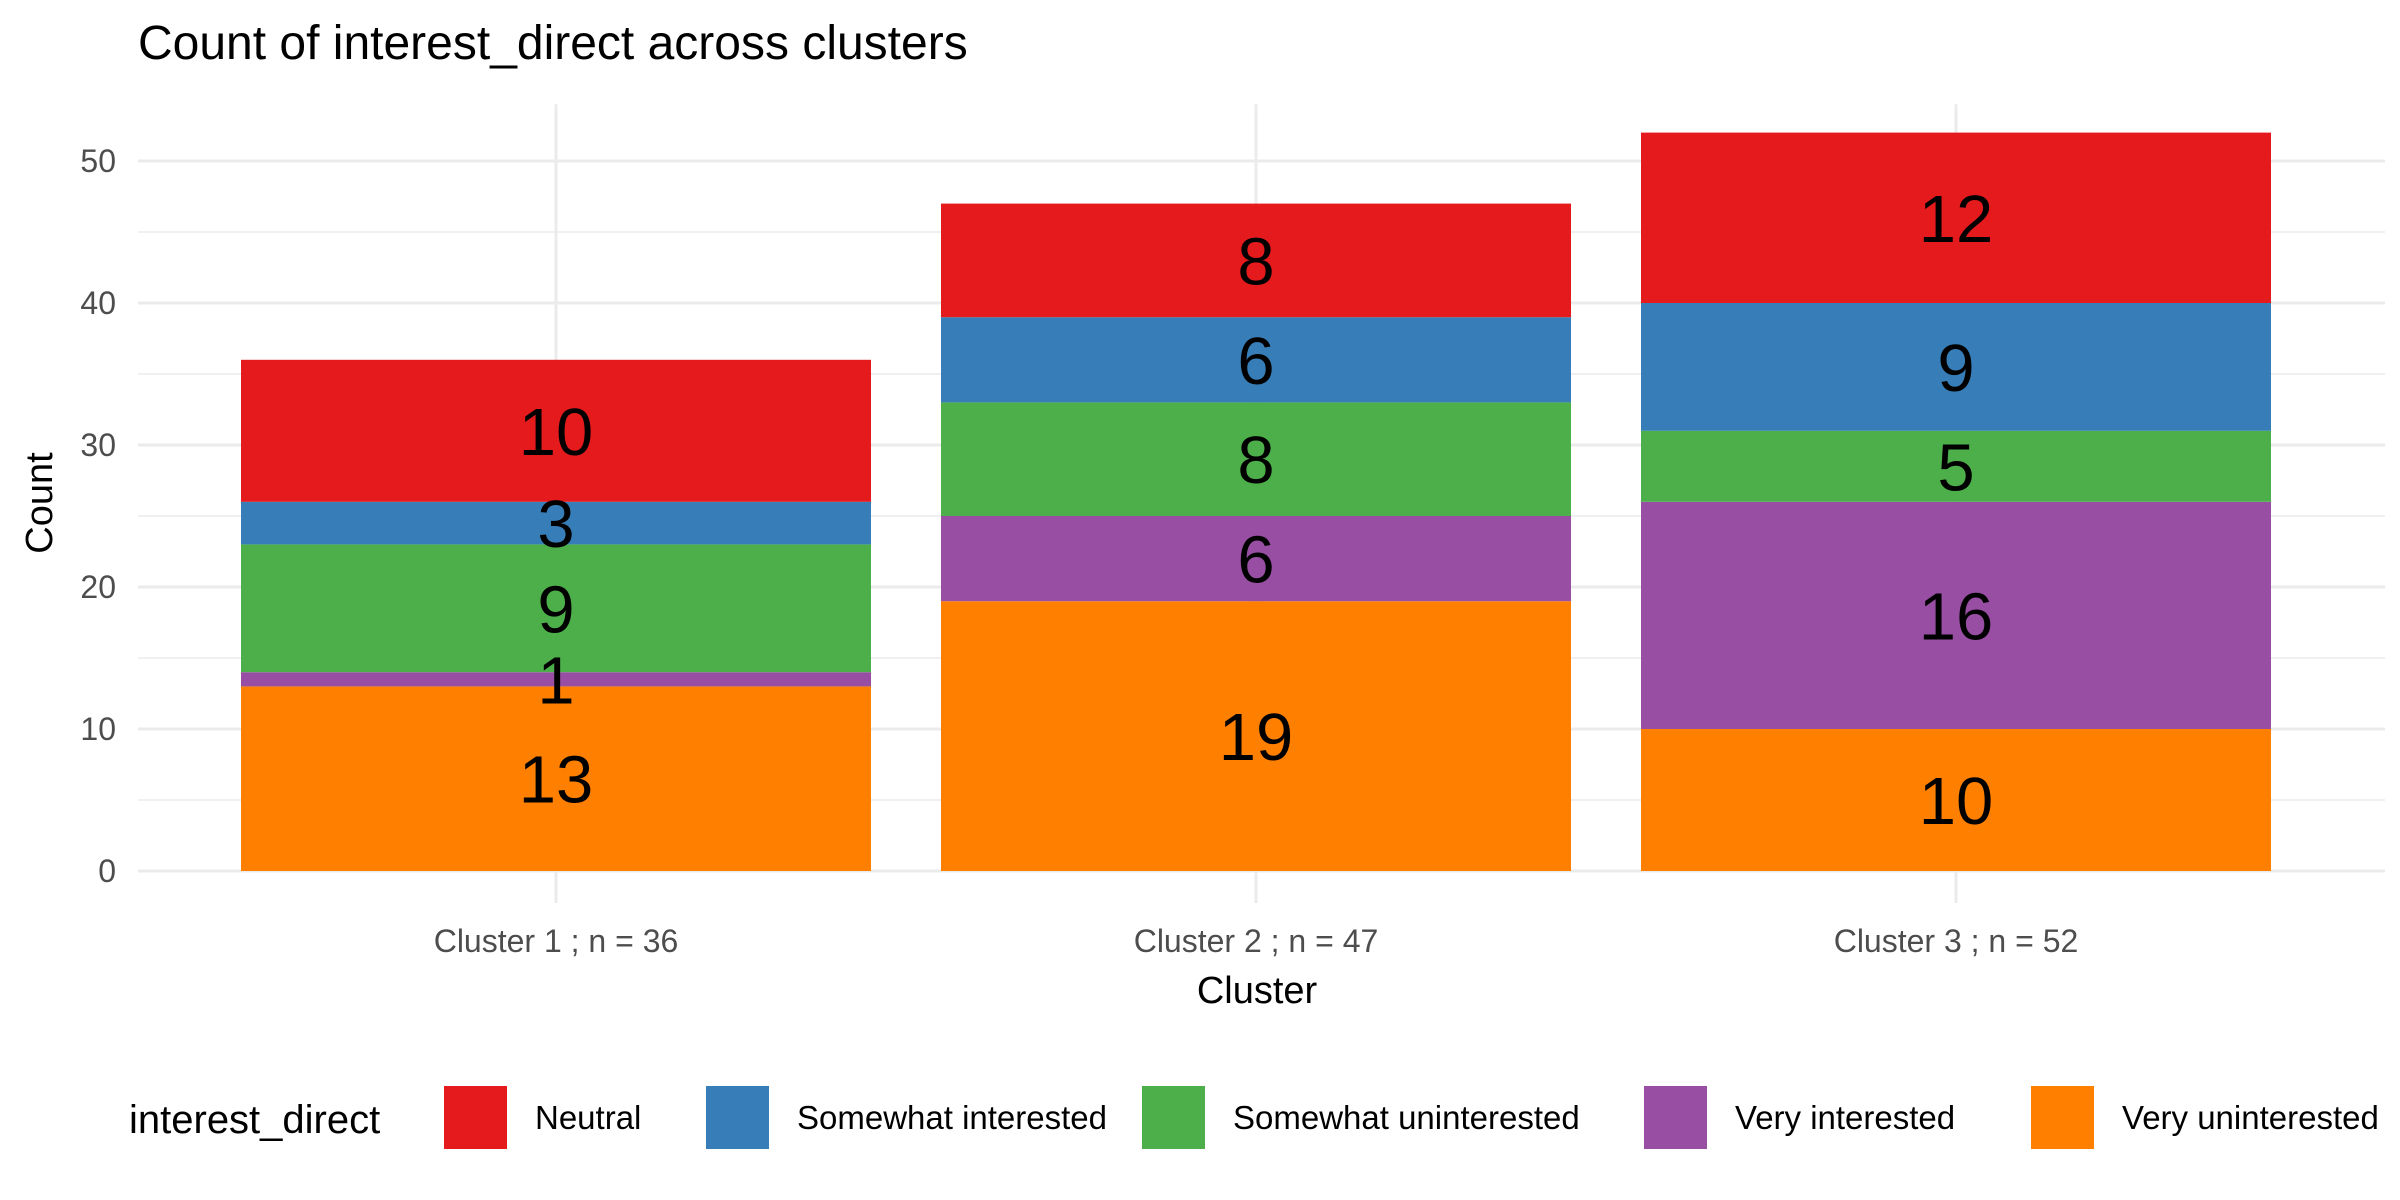 Image resolution: width=2400 pixels, height=1200 pixels. I want to click on legend-label: Somewhat uninterested, so click(1406, 1117).